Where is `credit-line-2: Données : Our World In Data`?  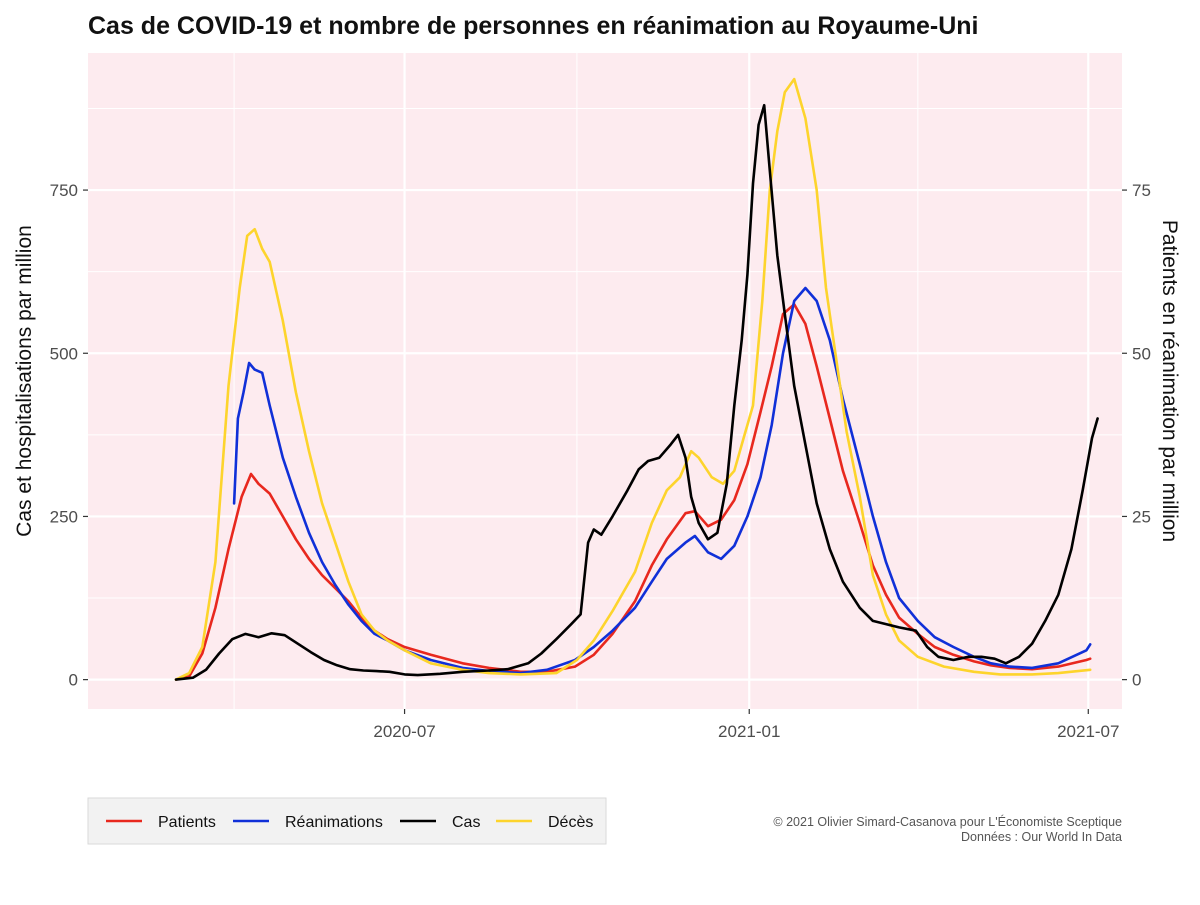
credit-line-2: Données : Our World In Data is located at coordinates (1041, 837).